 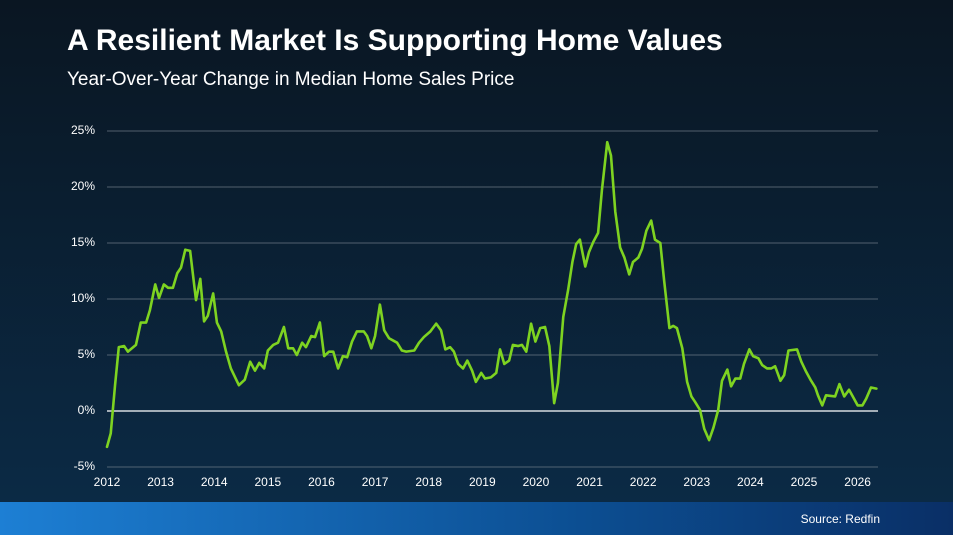 What do you see at coordinates (375, 482) in the screenshot?
I see `x-tick-label: 2017` at bounding box center [375, 482].